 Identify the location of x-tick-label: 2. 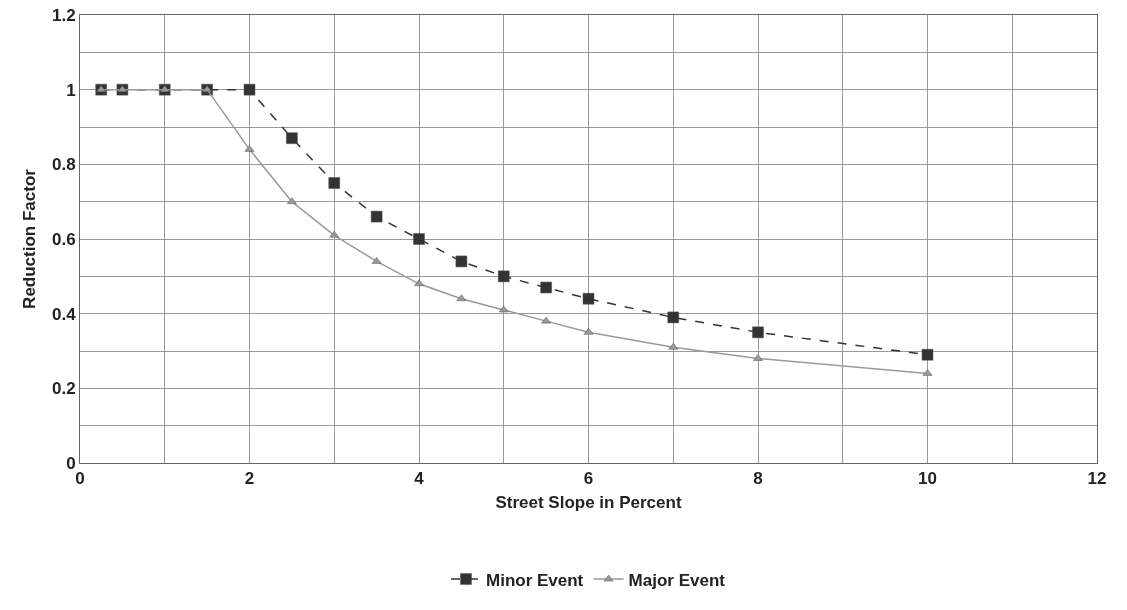
(249, 479).